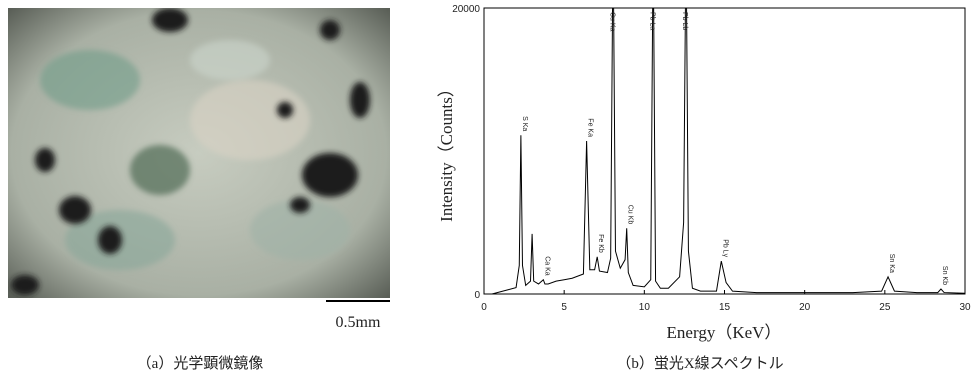 The width and height of the screenshot is (974, 378). What do you see at coordinates (724, 332) in the screenshot?
I see `x-axis-label: Energy（KeV）` at bounding box center [724, 332].